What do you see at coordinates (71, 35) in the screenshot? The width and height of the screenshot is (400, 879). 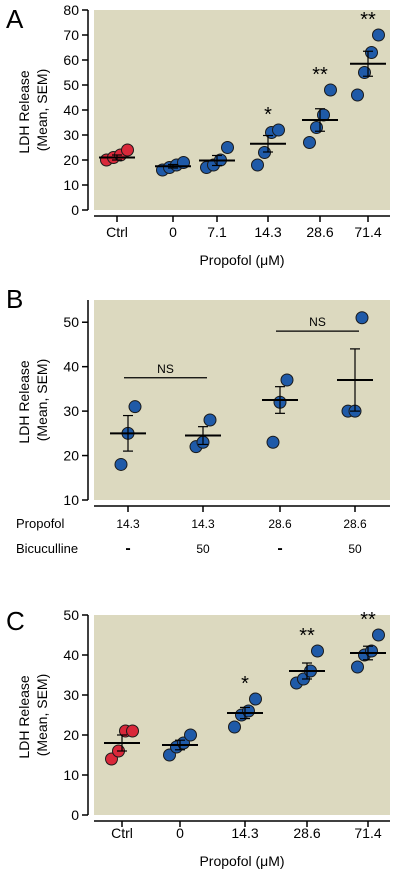 I see `y-tick-label: 70` at bounding box center [71, 35].